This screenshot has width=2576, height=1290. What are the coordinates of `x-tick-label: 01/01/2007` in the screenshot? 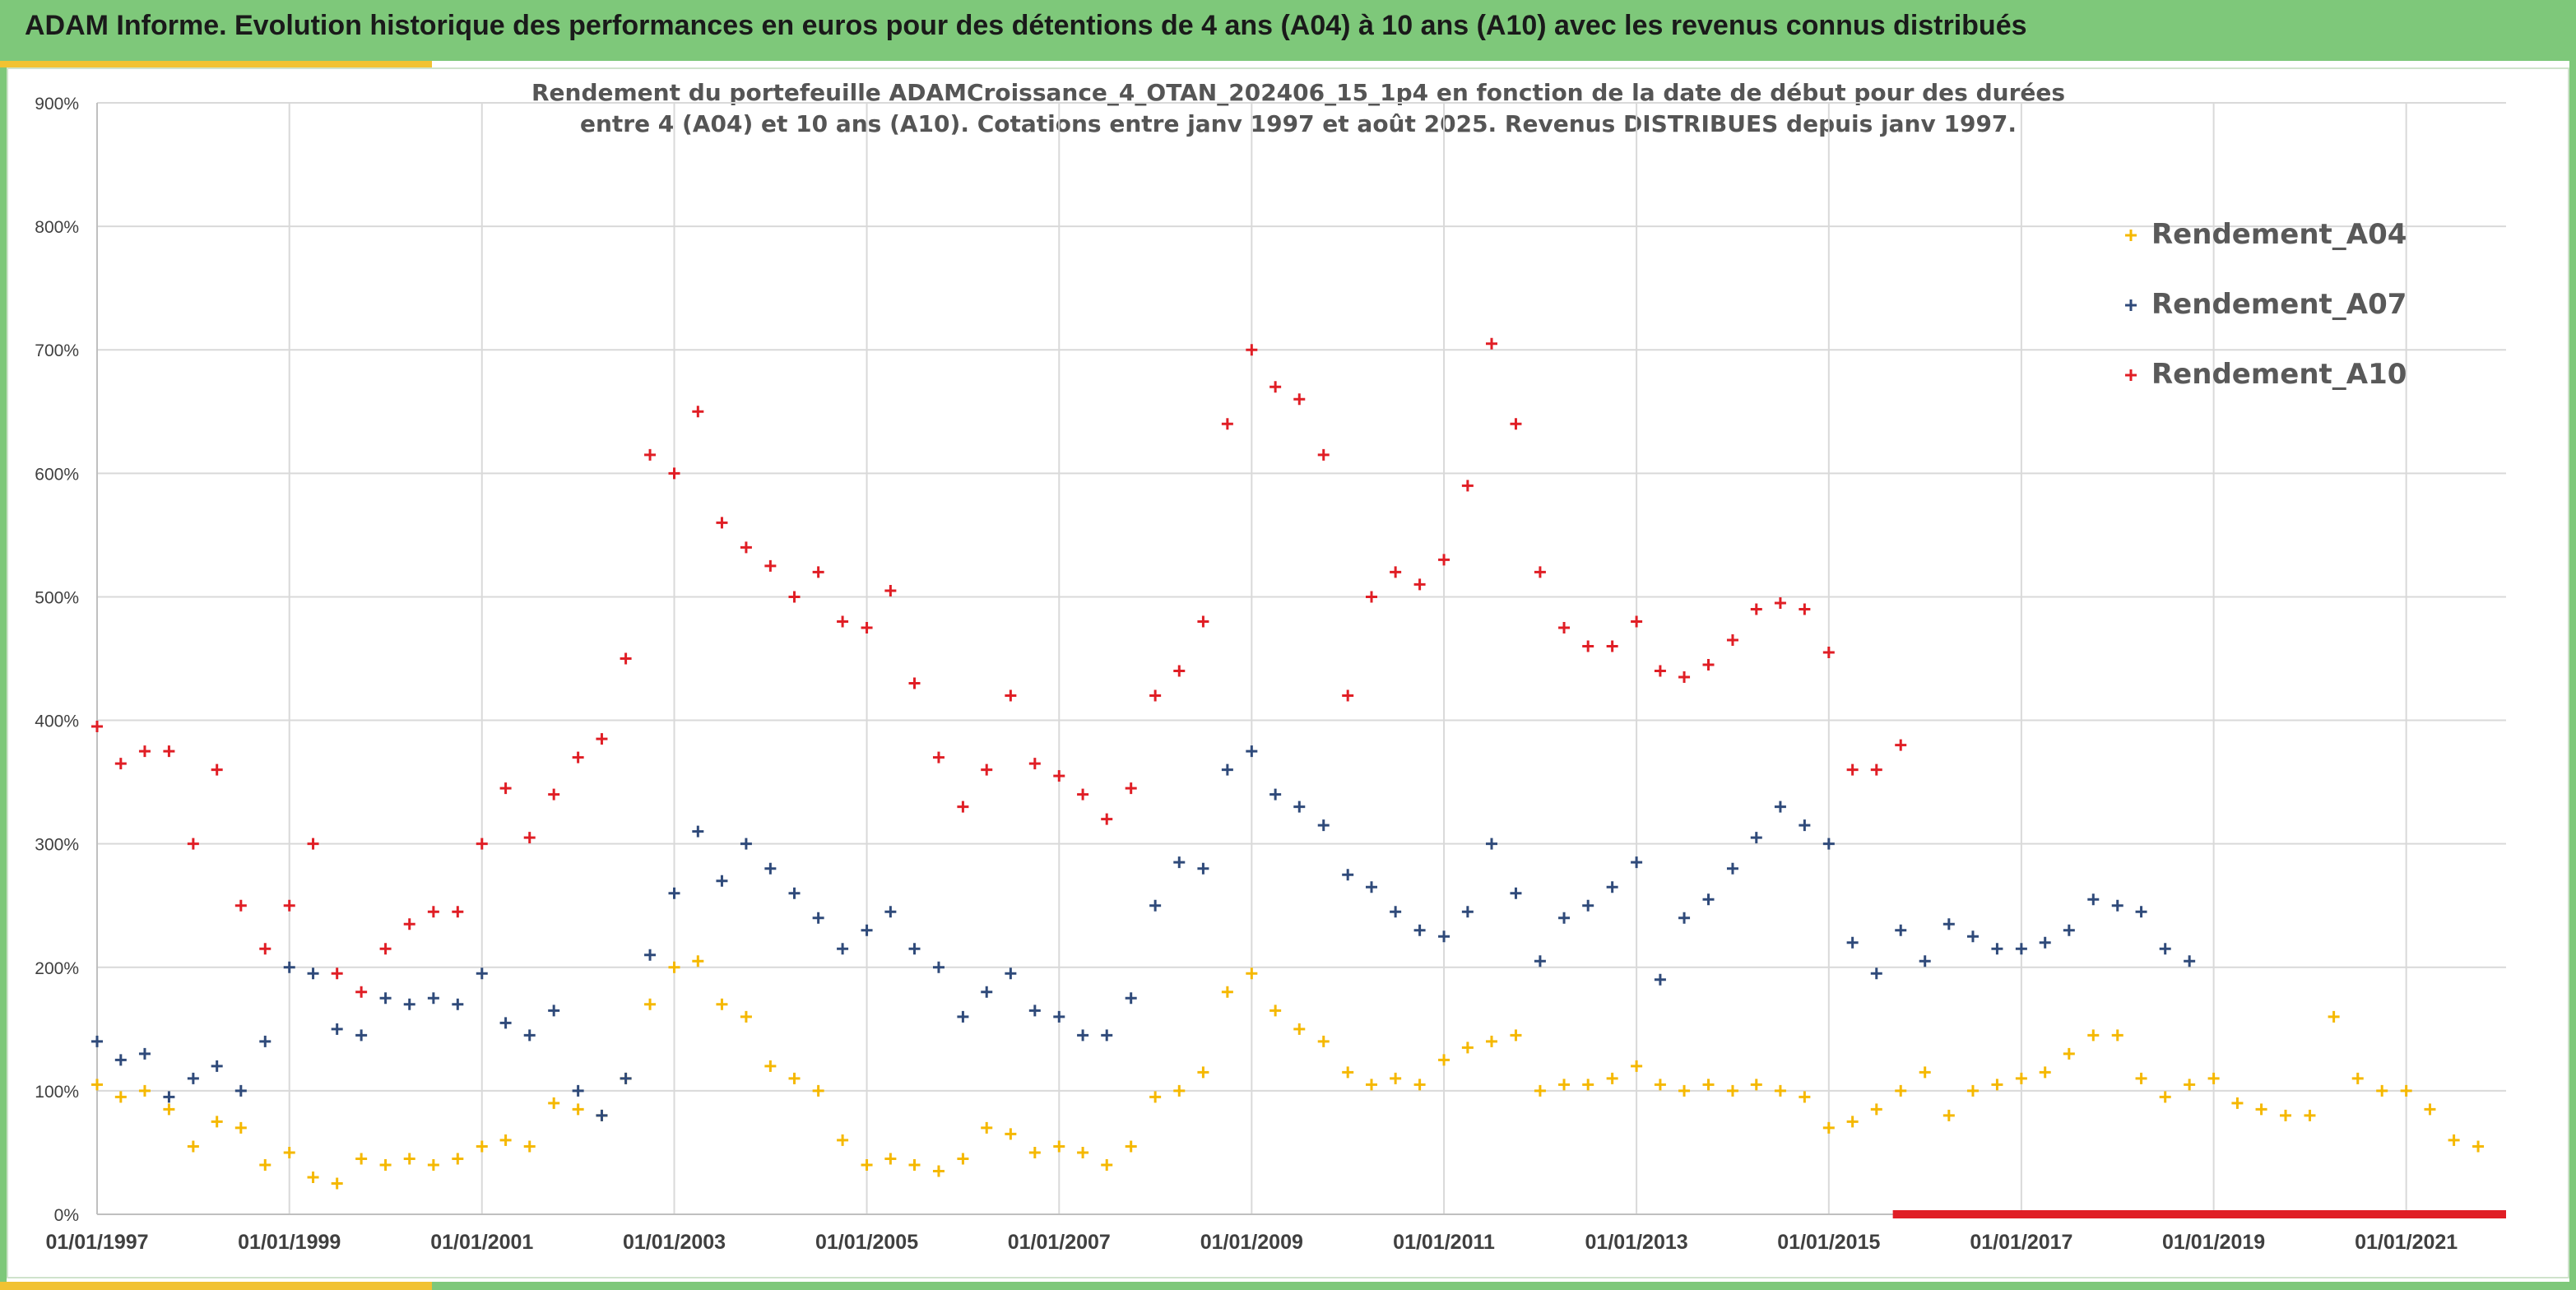 It's located at (1059, 1242).